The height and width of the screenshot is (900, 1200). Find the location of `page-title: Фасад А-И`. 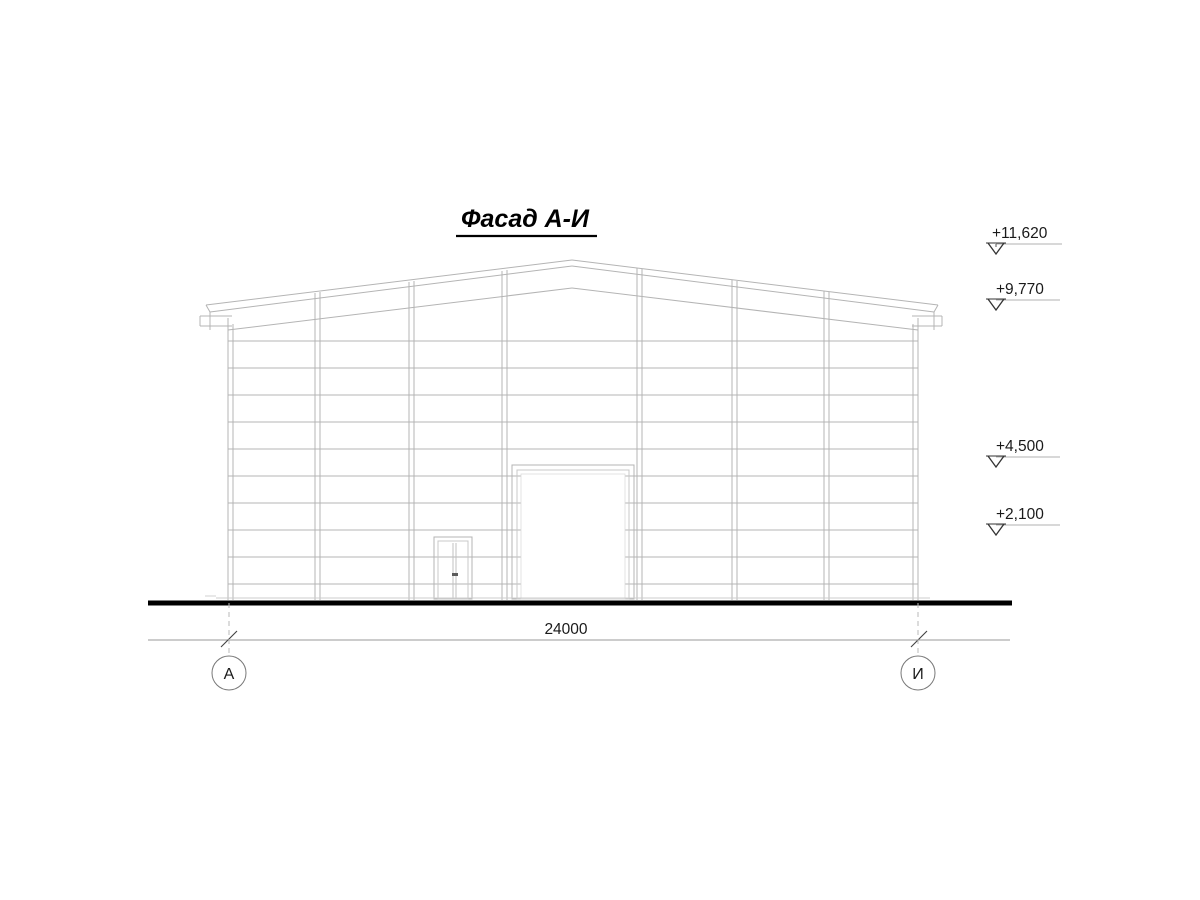

page-title: Фасад А-И is located at coordinates (525, 219).